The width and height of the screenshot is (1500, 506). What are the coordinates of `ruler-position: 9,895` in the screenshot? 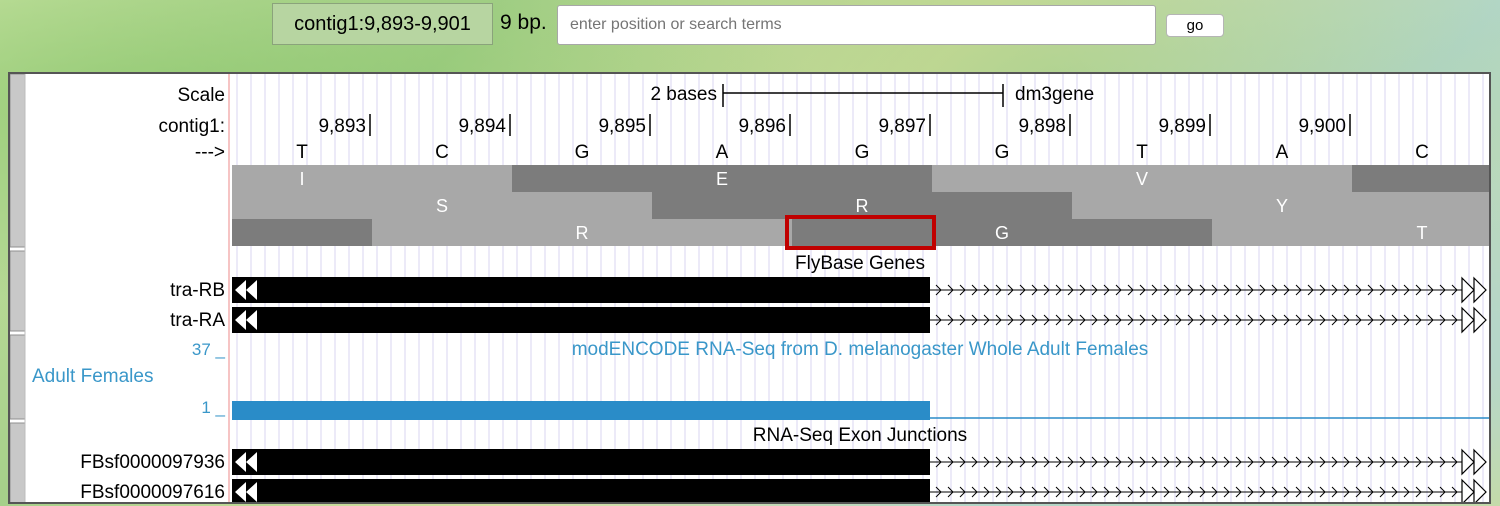 It's located at (622, 126).